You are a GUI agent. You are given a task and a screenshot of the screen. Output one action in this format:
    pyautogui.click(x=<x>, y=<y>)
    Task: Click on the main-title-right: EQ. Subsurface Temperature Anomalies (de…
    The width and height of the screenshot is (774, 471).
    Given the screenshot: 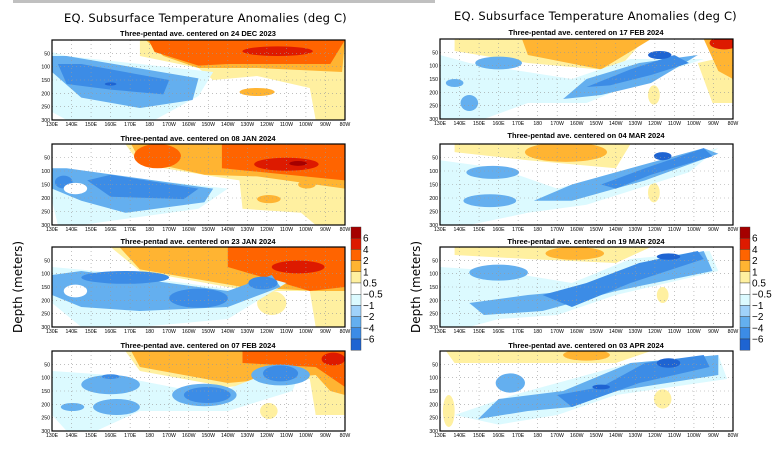 What is the action you would take?
    pyautogui.click(x=595, y=16)
    